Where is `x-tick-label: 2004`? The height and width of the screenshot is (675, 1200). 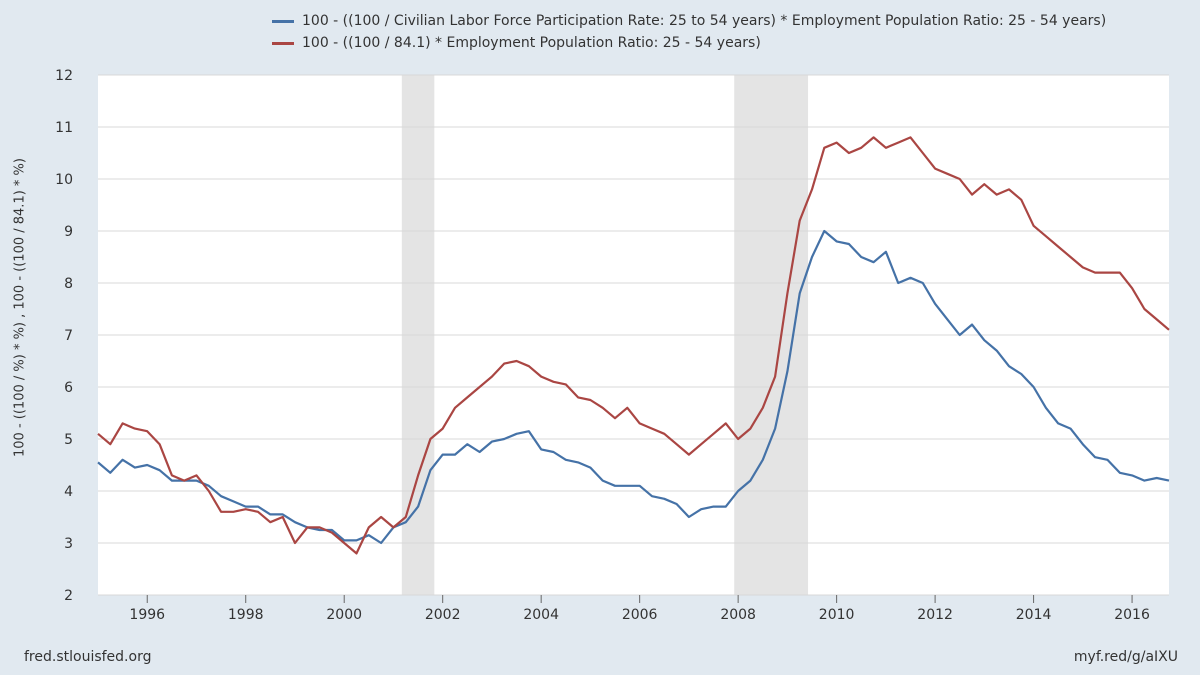 x-tick-label: 2004 is located at coordinates (541, 615).